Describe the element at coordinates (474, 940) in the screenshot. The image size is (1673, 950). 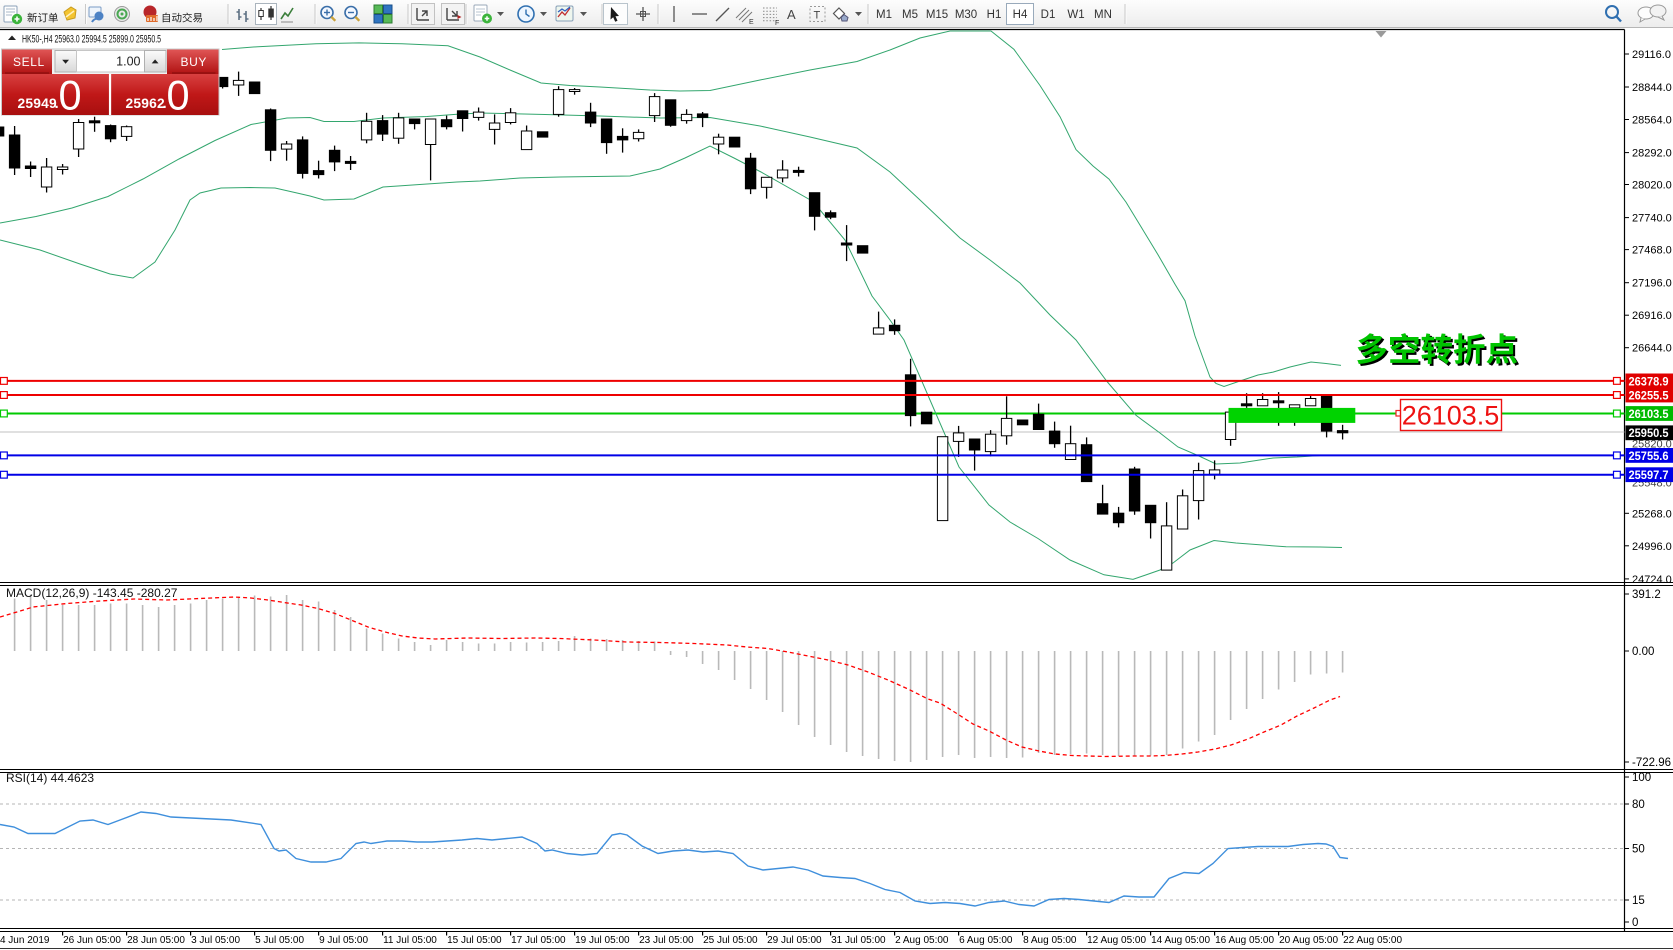
I see `svg-text: 15 Jul 05:00` at that location.